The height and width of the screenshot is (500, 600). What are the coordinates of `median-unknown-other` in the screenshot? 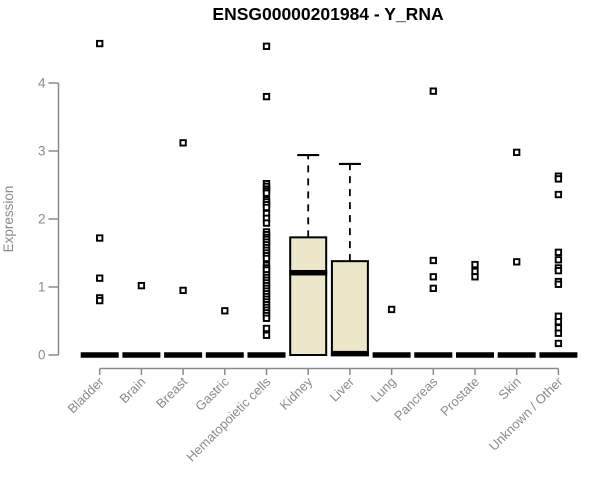 It's located at (558, 355).